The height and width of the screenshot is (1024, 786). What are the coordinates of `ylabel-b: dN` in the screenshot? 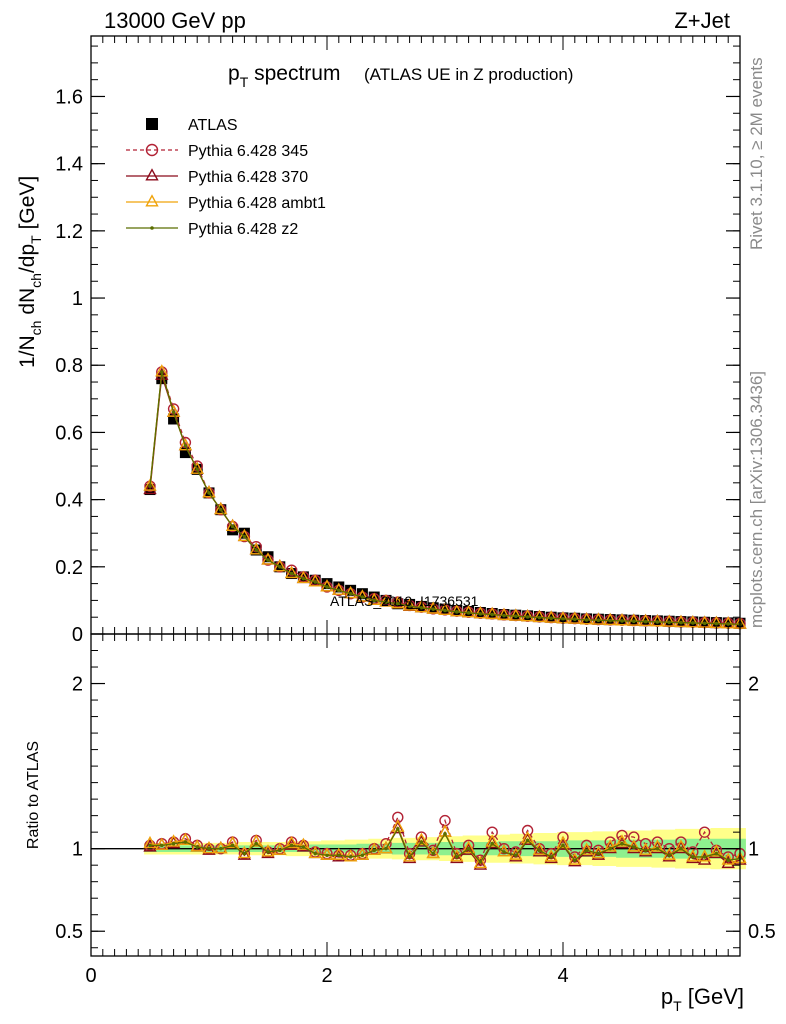 It's located at (27, 304).